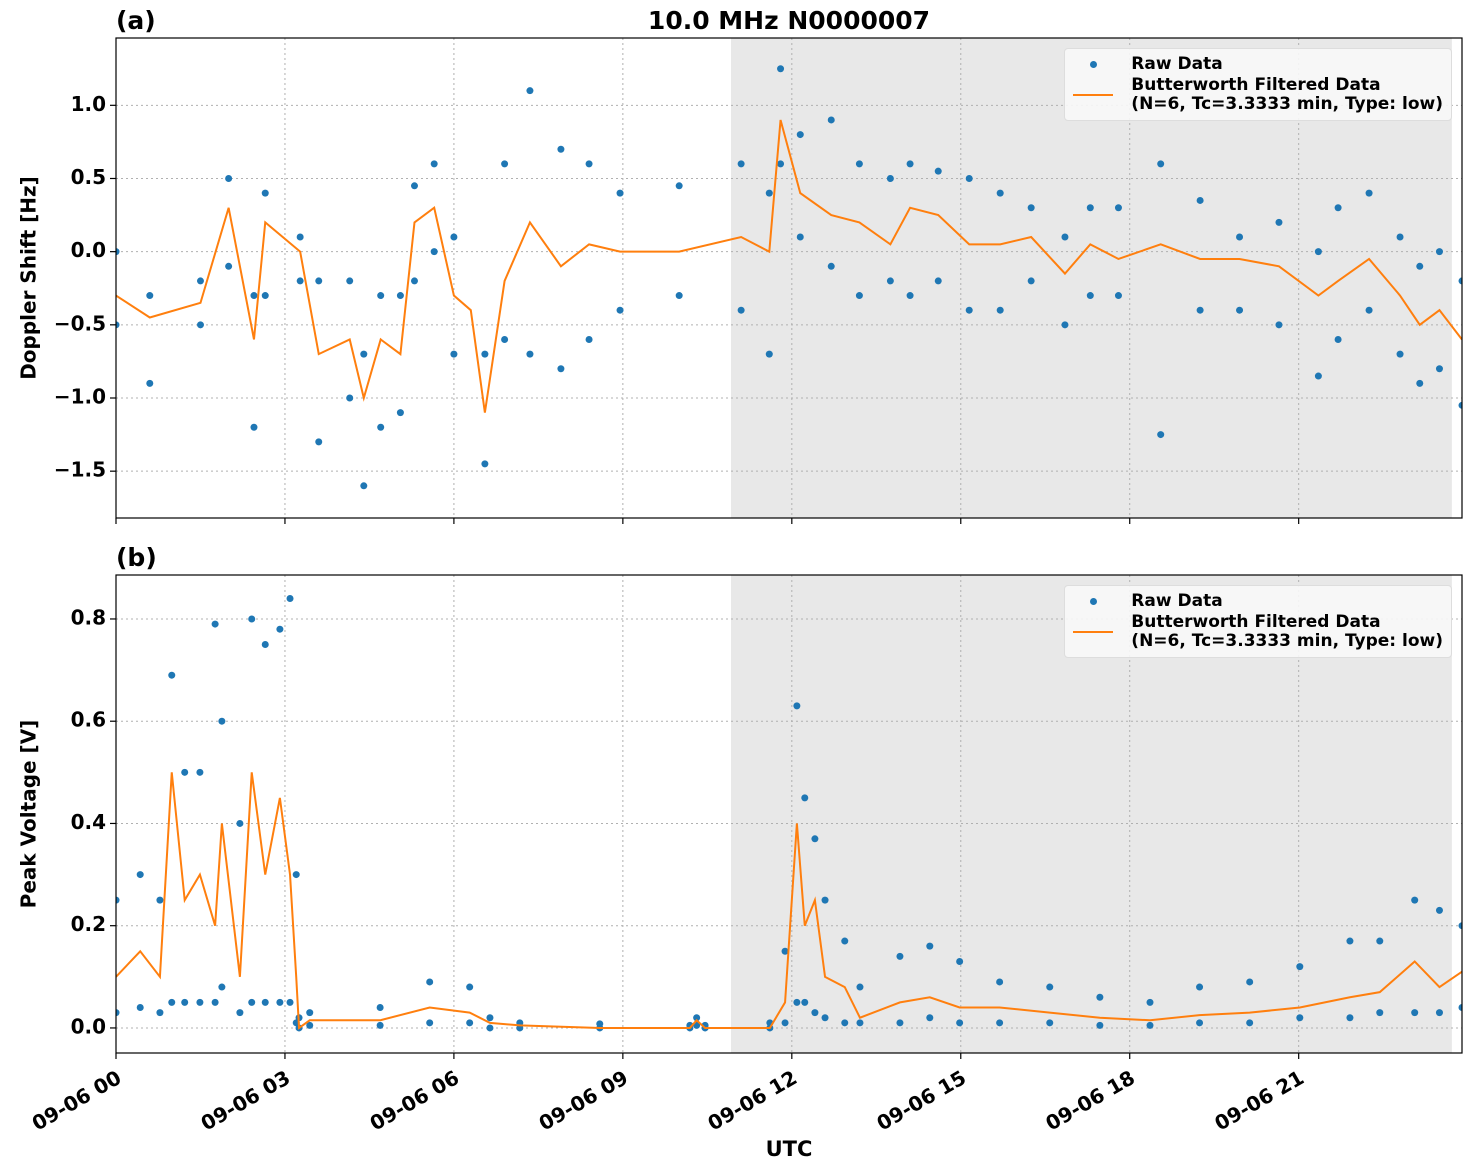  I want to click on x-tick-label: 09-06 06, so click(415, 1100).